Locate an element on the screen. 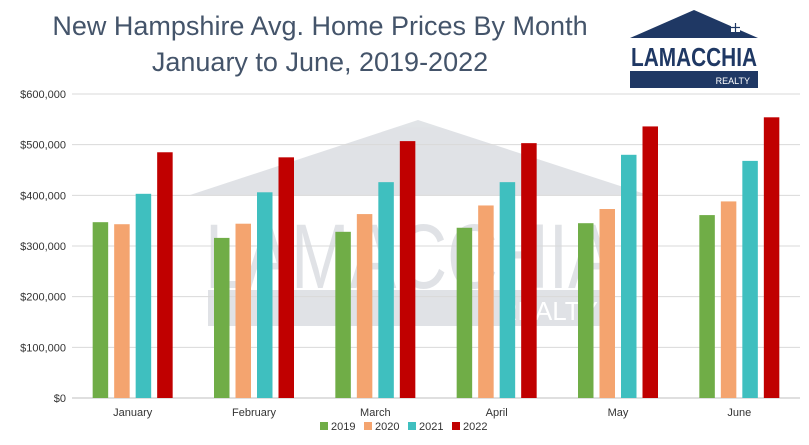 The image size is (809, 445). y-tick-label: $0 is located at coordinates (60, 399).